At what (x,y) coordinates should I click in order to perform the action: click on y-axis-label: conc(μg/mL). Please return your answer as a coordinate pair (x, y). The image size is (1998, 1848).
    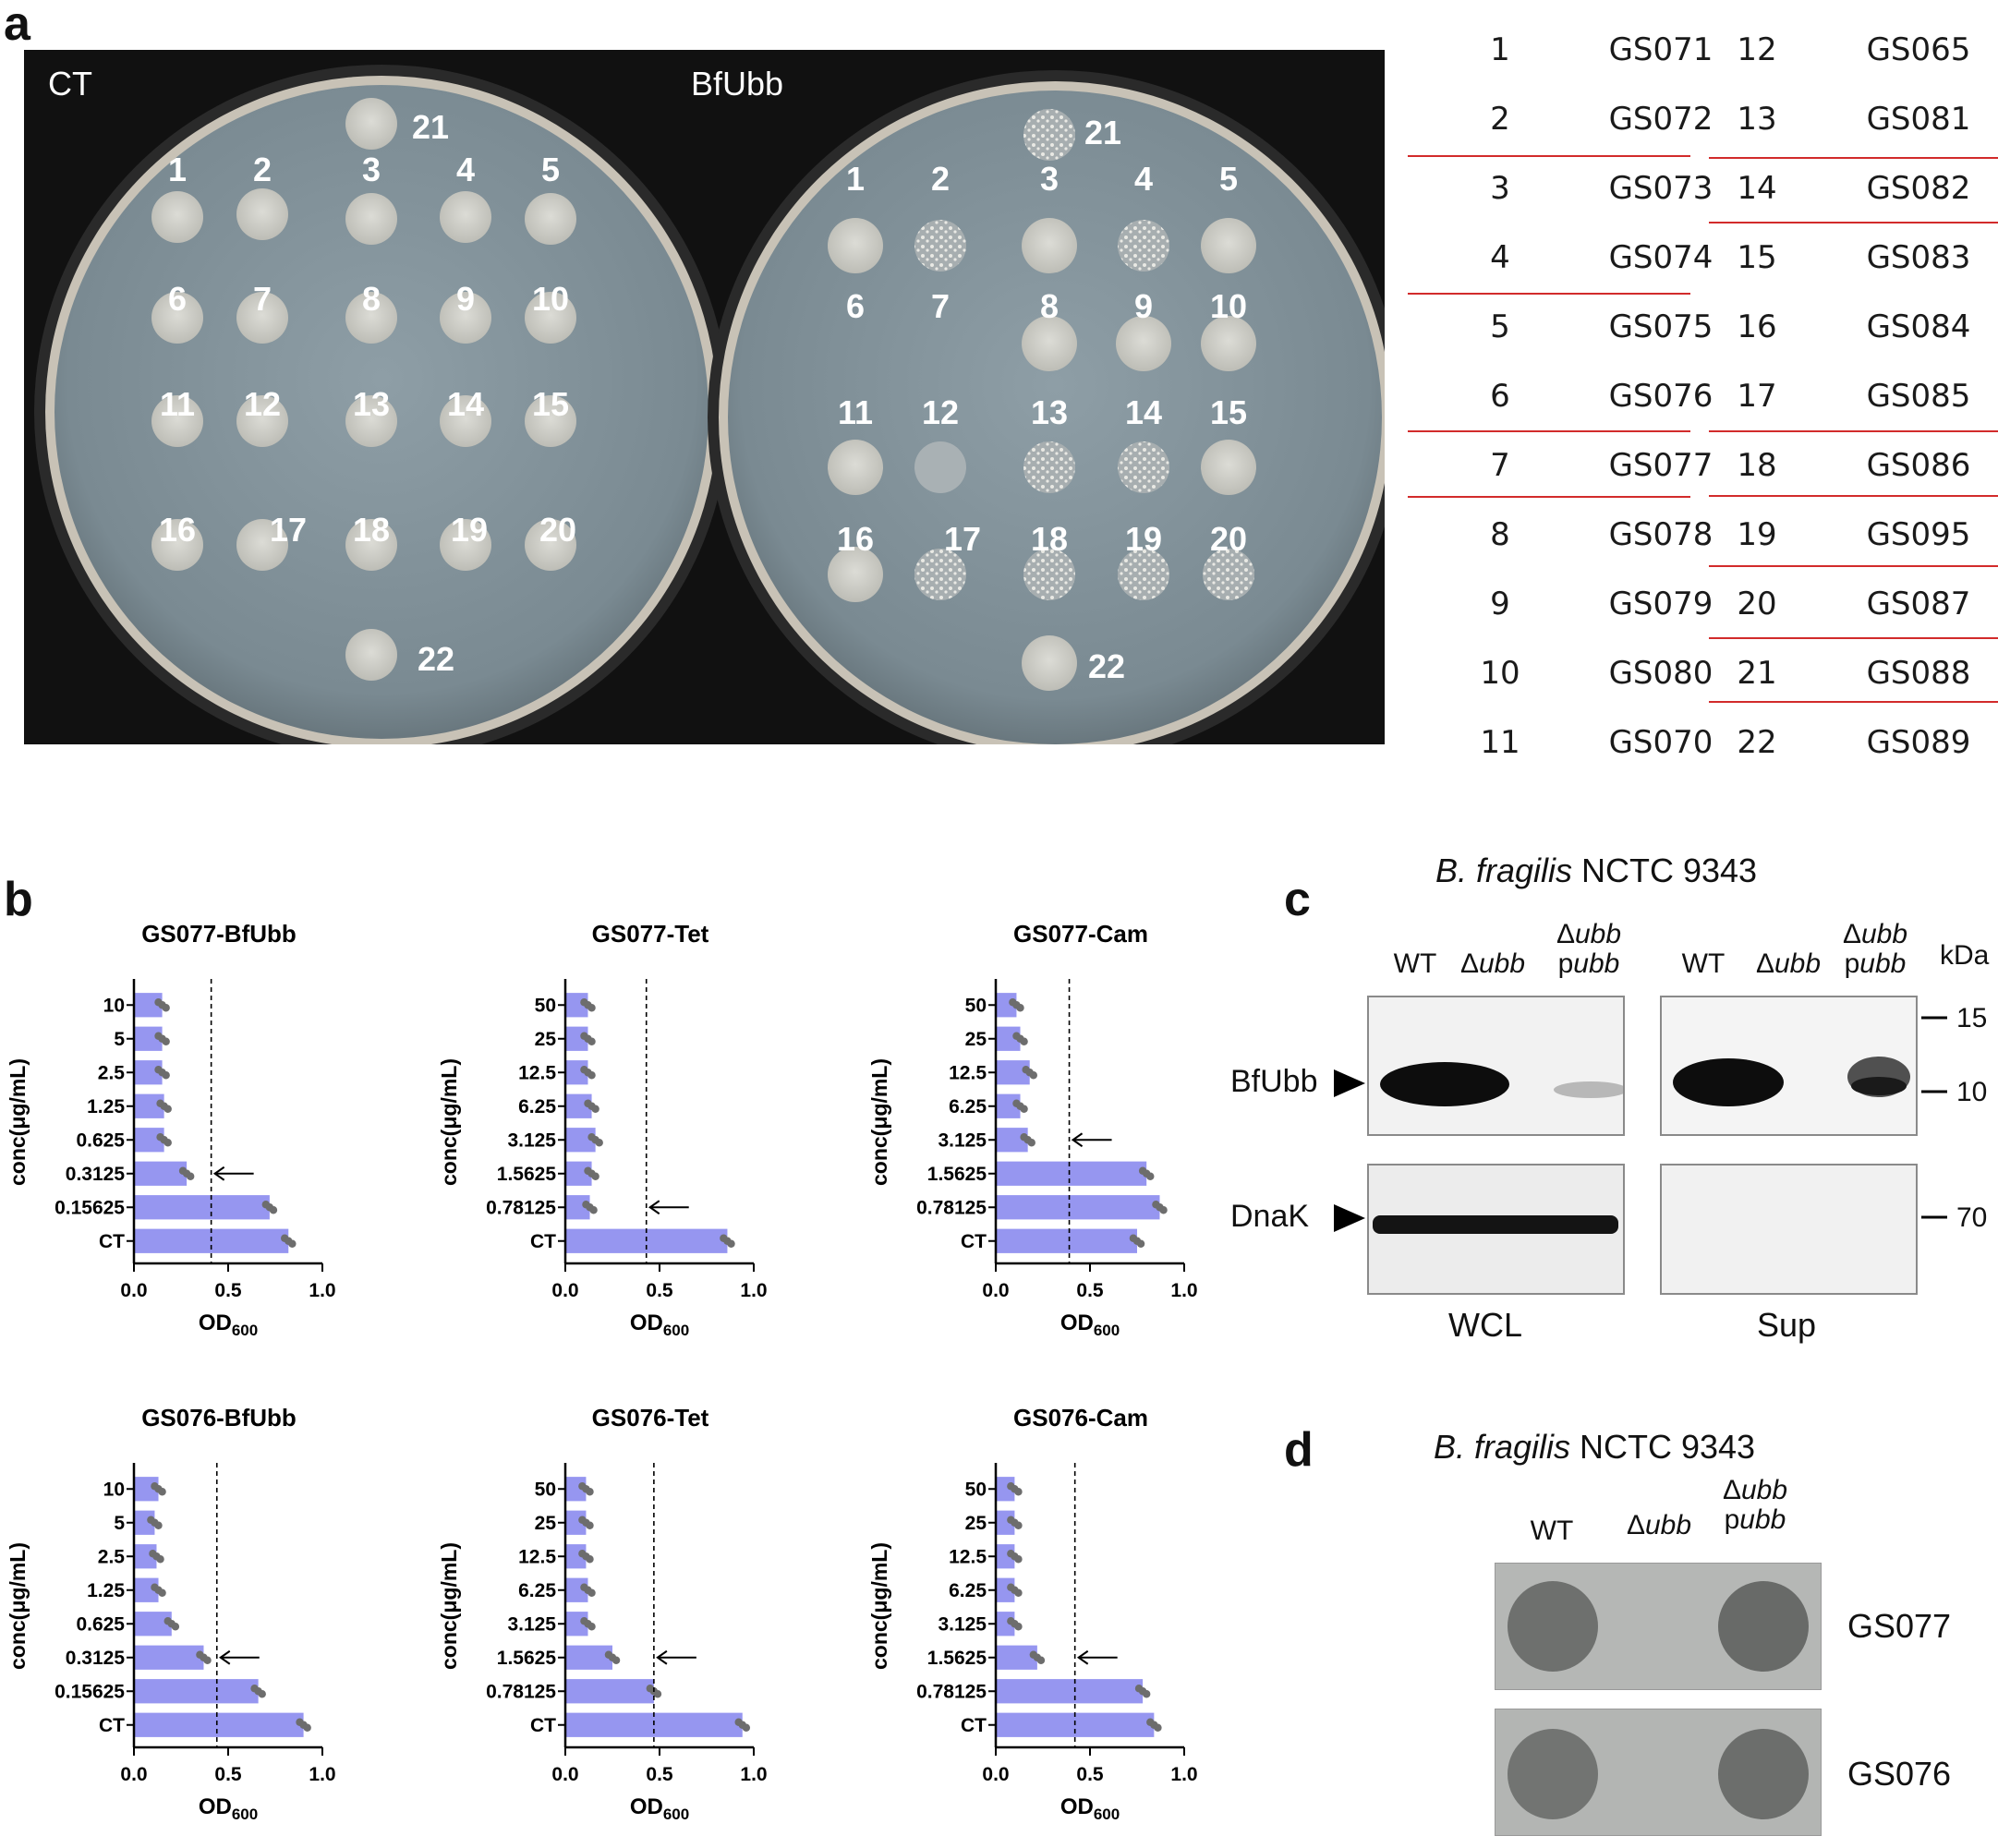
    Looking at the image, I should click on (18, 1122).